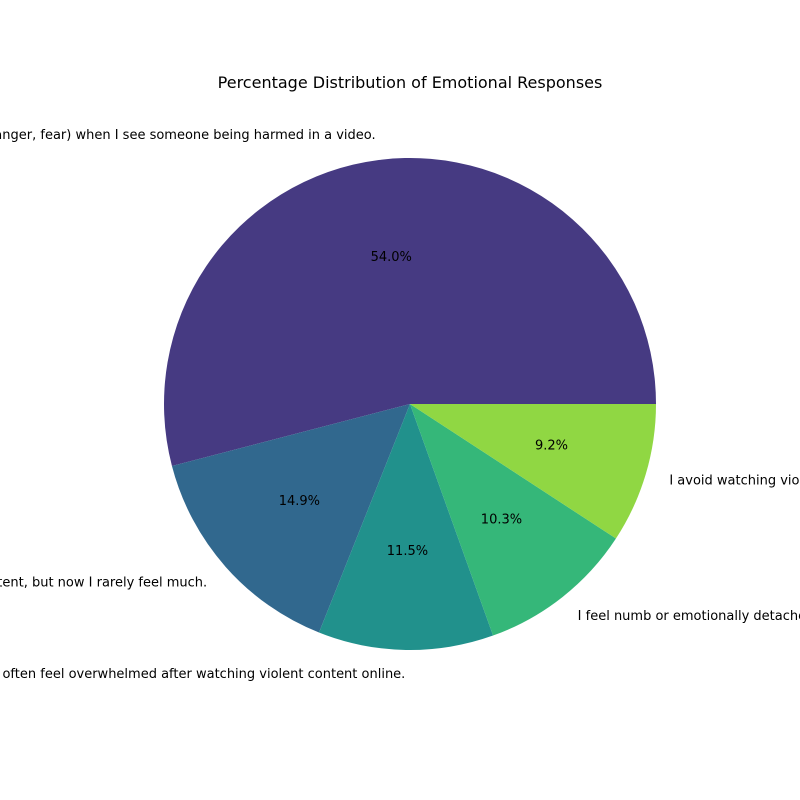 The image size is (800, 800). What do you see at coordinates (734, 481) in the screenshot?
I see `slice-label-5: I avoid watching violent content.` at bounding box center [734, 481].